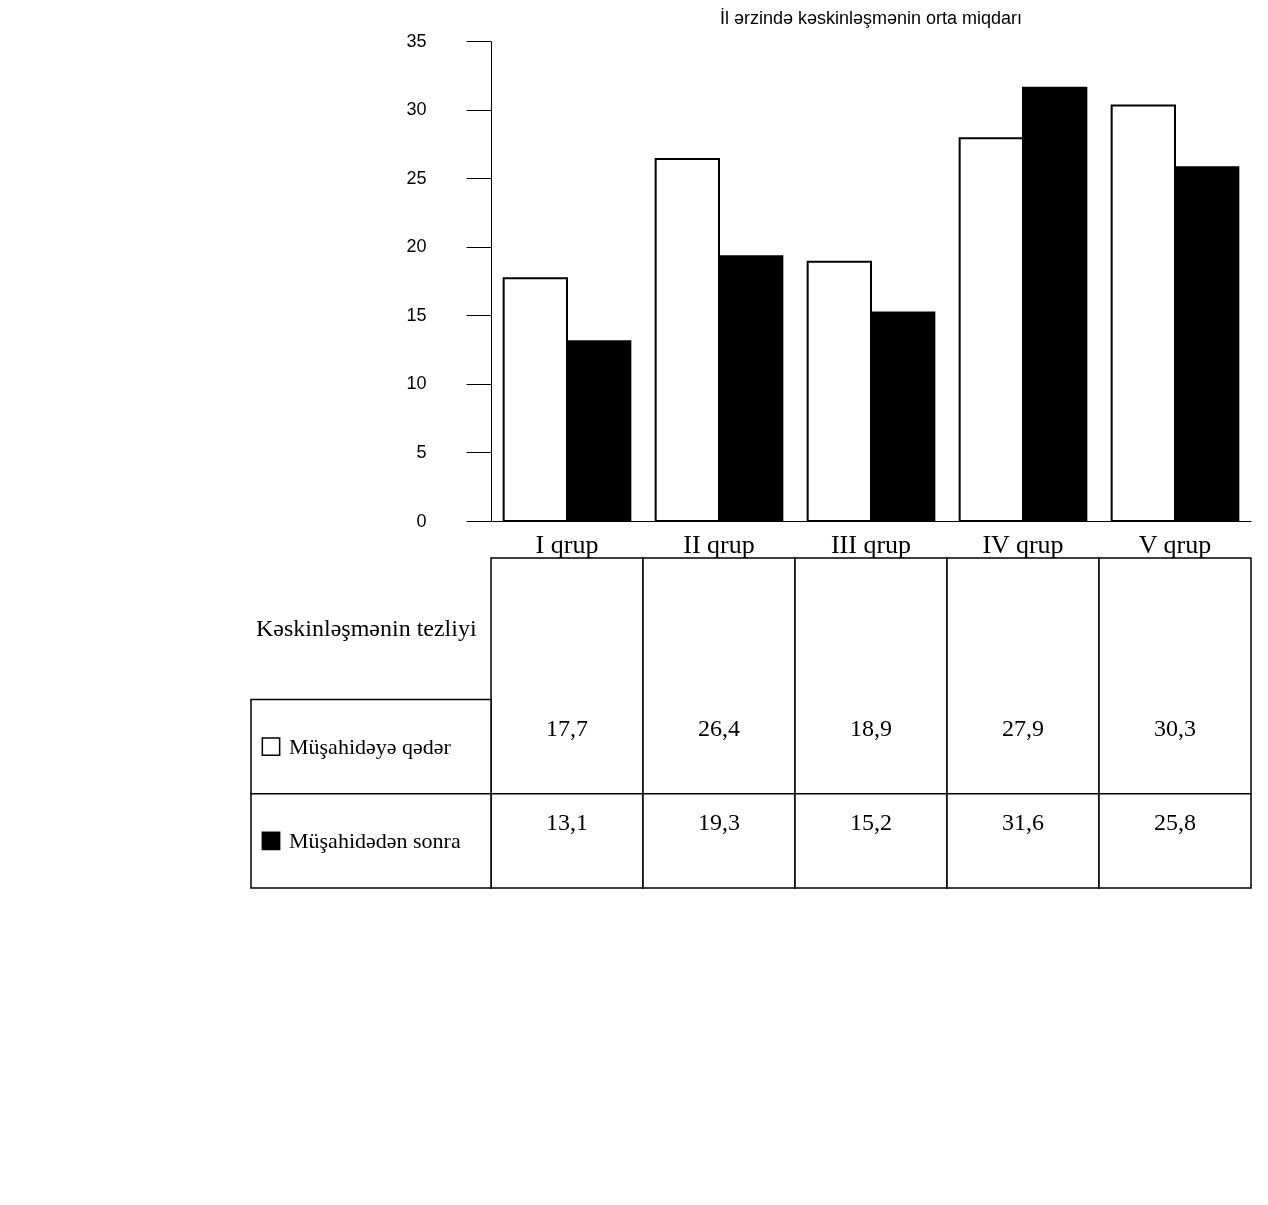 The width and height of the screenshot is (1268, 1205). What do you see at coordinates (567, 821) in the screenshot?
I see `data-label: 13,1` at bounding box center [567, 821].